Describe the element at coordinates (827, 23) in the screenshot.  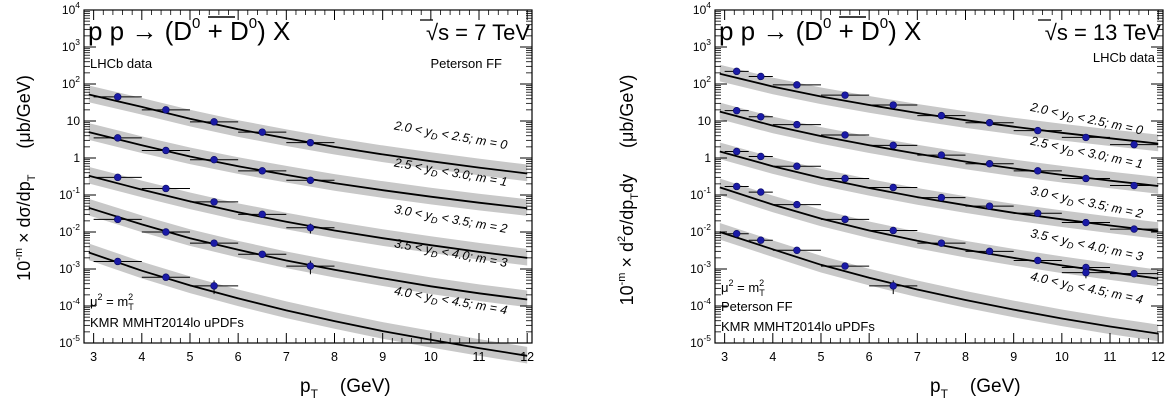
I see `title-zero: 0` at that location.